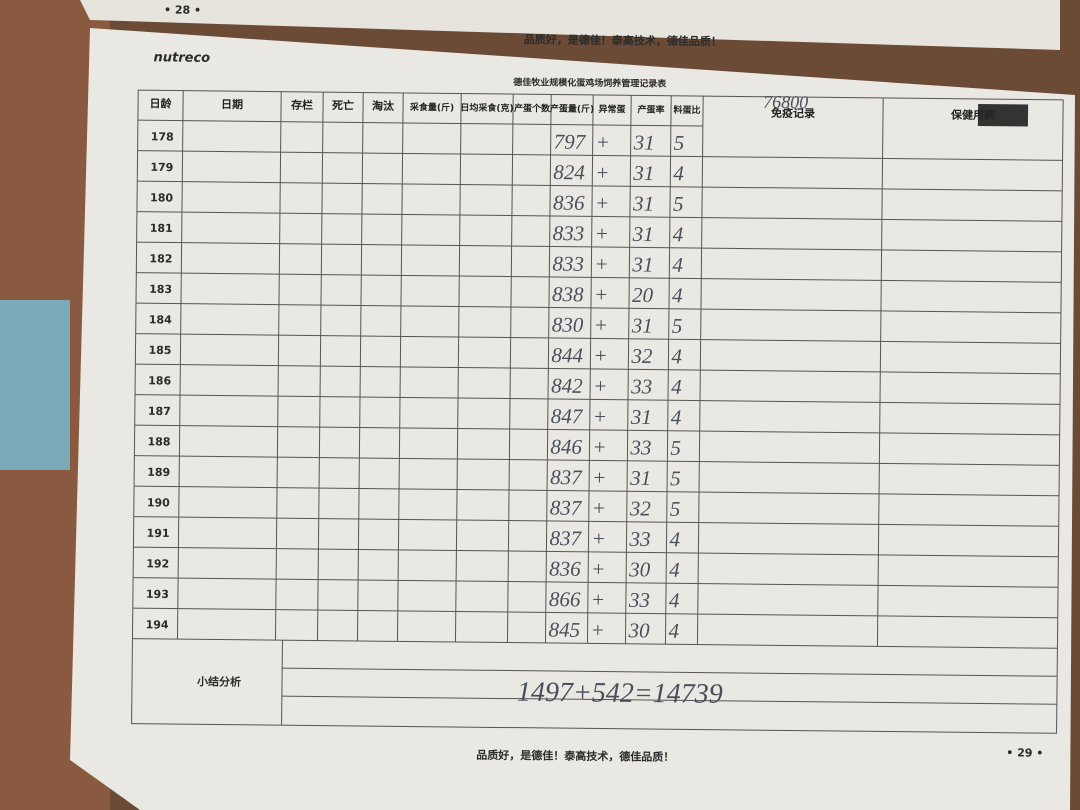  What do you see at coordinates (182, 9) in the screenshot?
I see `page-number-top: • 28 •` at bounding box center [182, 9].